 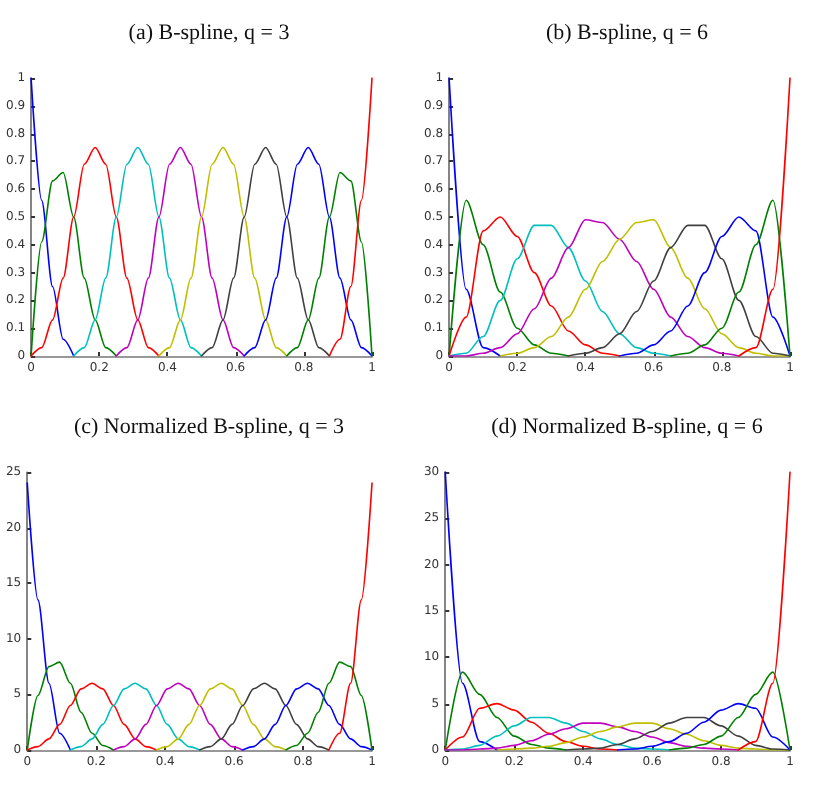 What do you see at coordinates (209, 427) in the screenshot?
I see `chart-title: (c) Normalized B-spline, q = 3` at bounding box center [209, 427].